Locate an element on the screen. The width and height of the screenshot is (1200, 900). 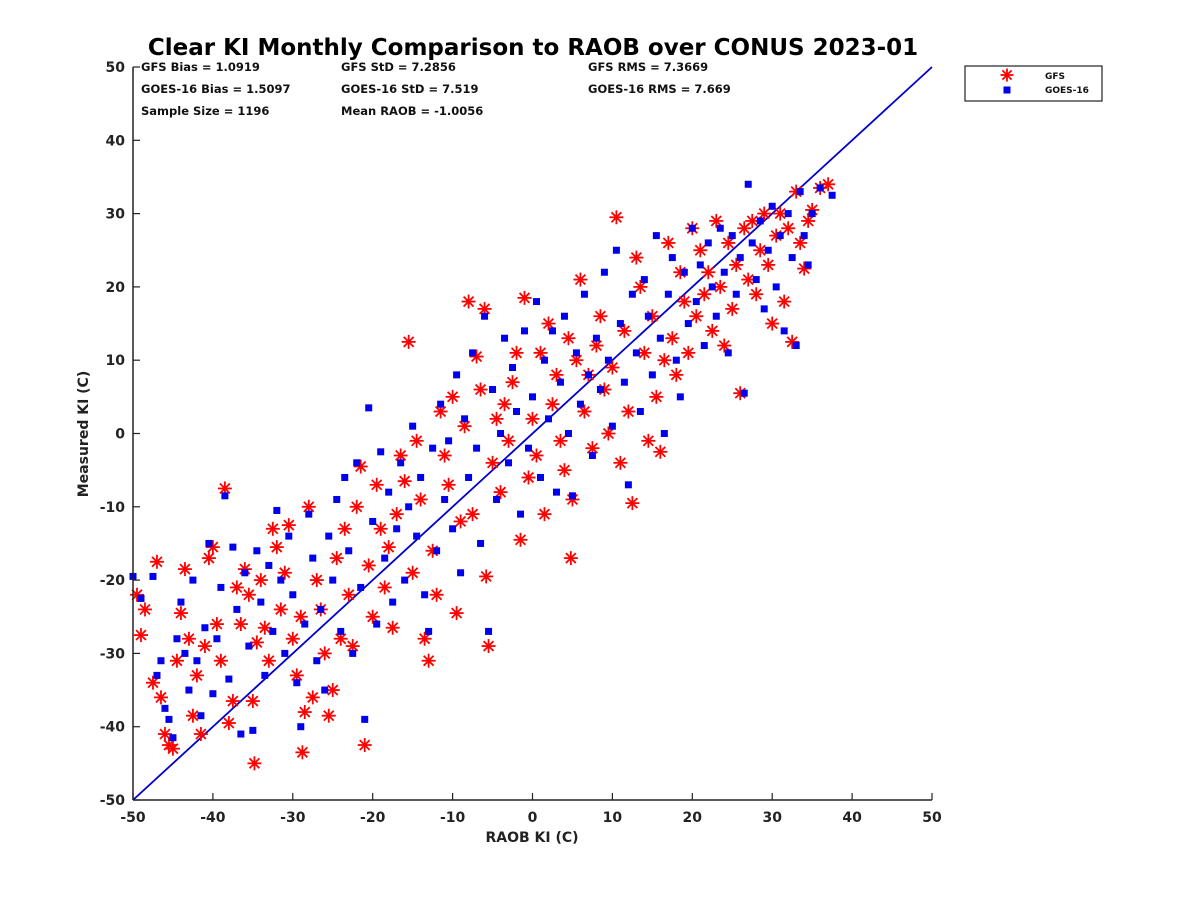
y-tick-label: 50 is located at coordinates (116, 68).